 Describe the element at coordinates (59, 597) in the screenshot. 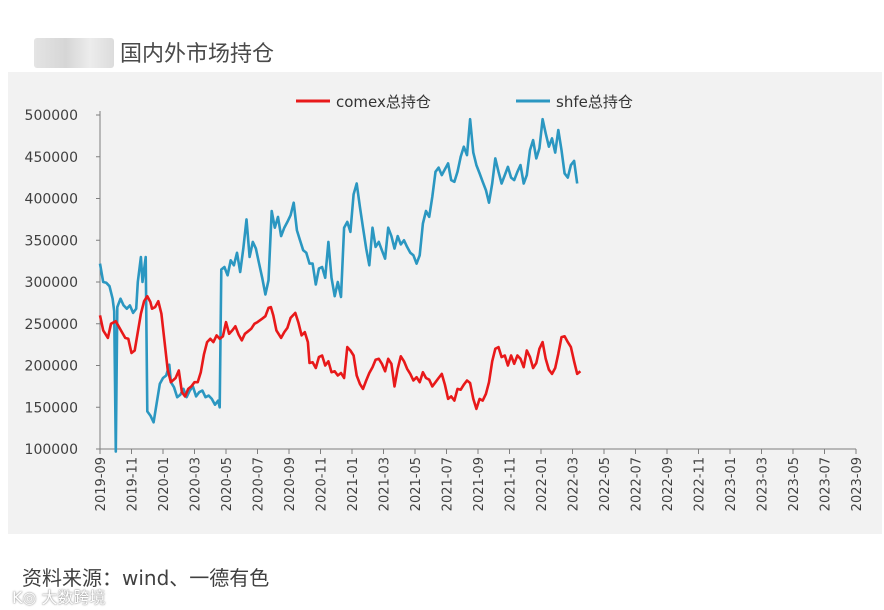

I see `watermark-text: K◎ 大数跨境` at that location.